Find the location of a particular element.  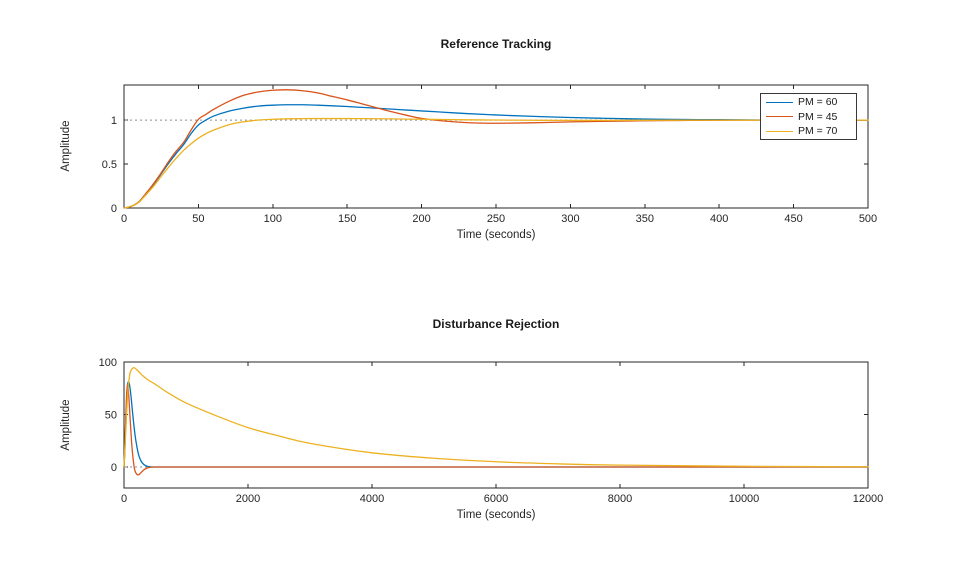

x-tick-label: 12000 is located at coordinates (868, 499).